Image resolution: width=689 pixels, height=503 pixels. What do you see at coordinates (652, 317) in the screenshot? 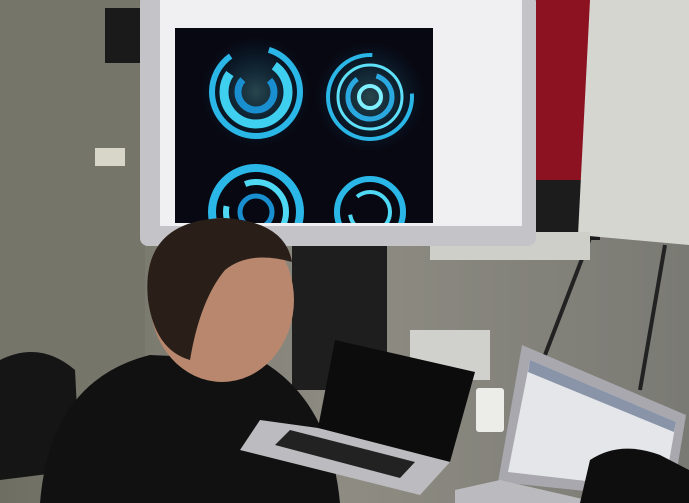
I see `easel-leg` at bounding box center [652, 317].